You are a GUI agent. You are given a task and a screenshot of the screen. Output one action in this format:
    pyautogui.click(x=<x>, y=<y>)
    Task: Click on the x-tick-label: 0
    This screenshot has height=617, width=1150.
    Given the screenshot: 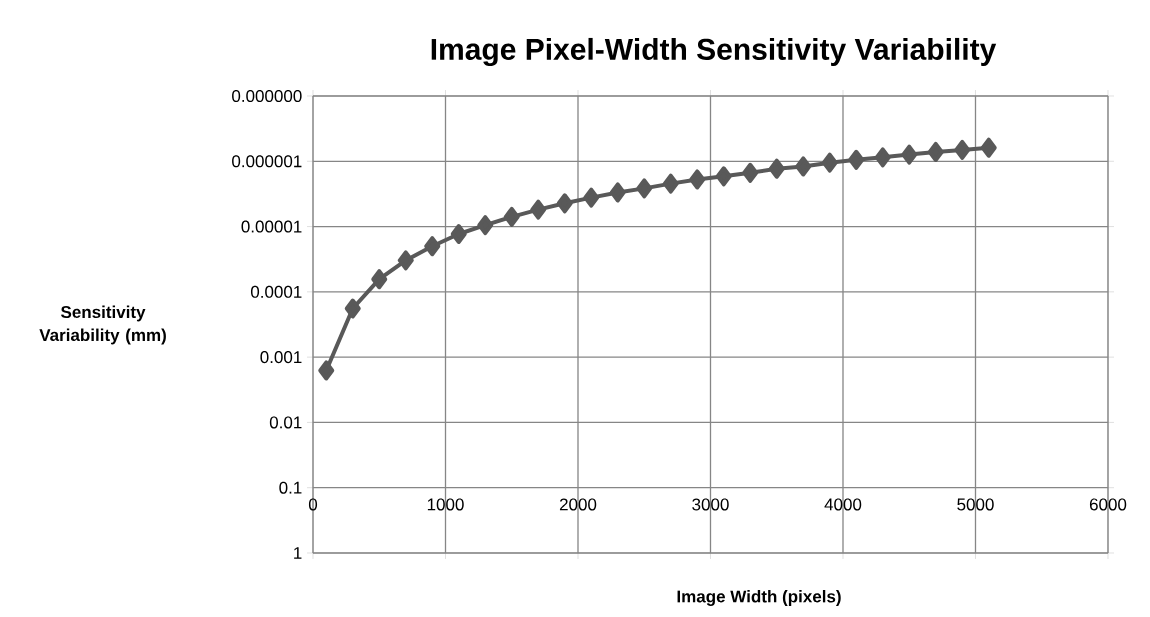 What is the action you would take?
    pyautogui.click(x=313, y=504)
    